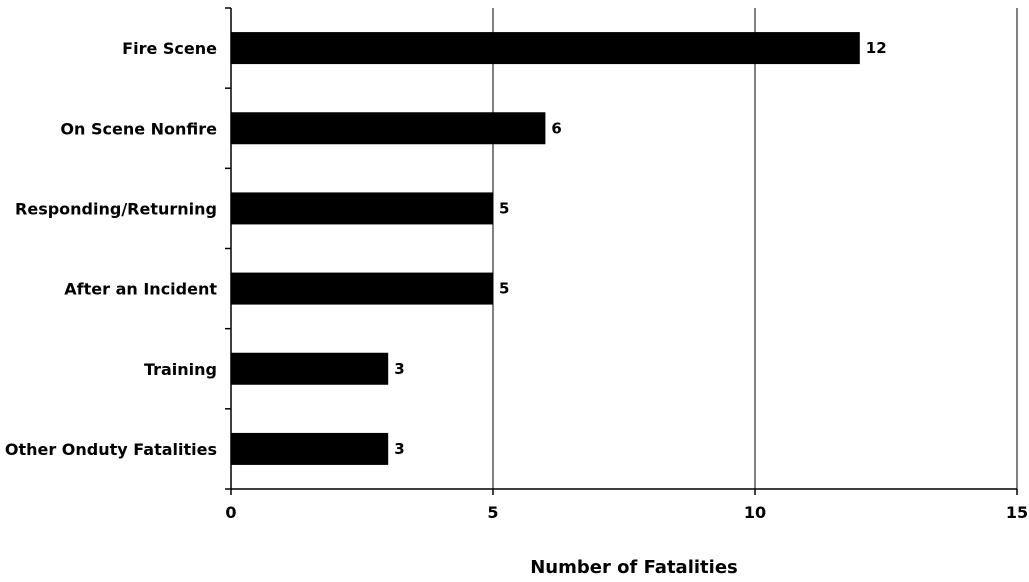  I want to click on category-label: After an Incident, so click(140, 289).